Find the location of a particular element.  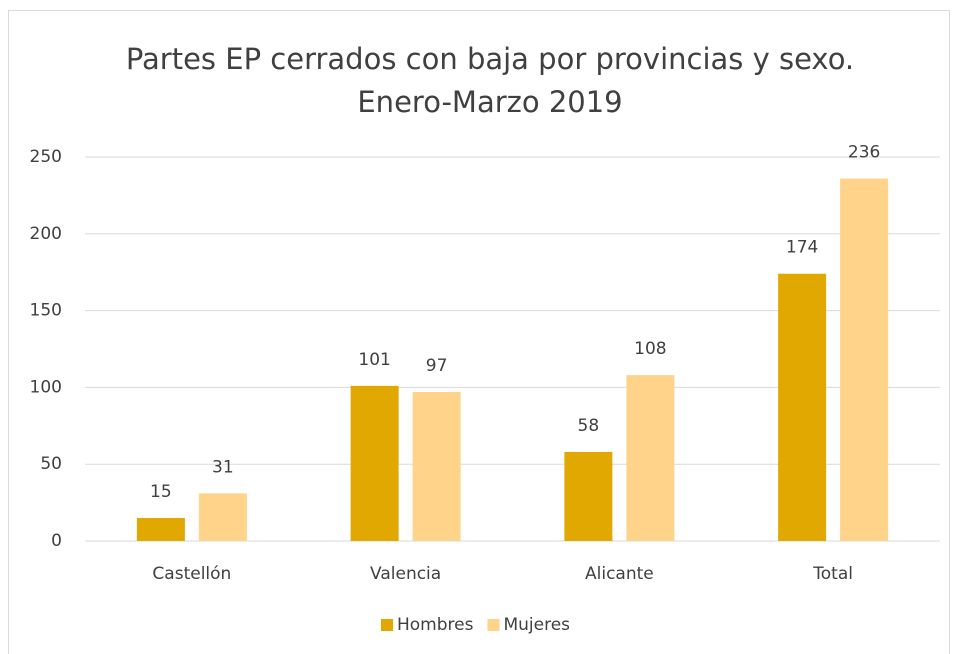

x-tick-label: Alicante is located at coordinates (619, 574).